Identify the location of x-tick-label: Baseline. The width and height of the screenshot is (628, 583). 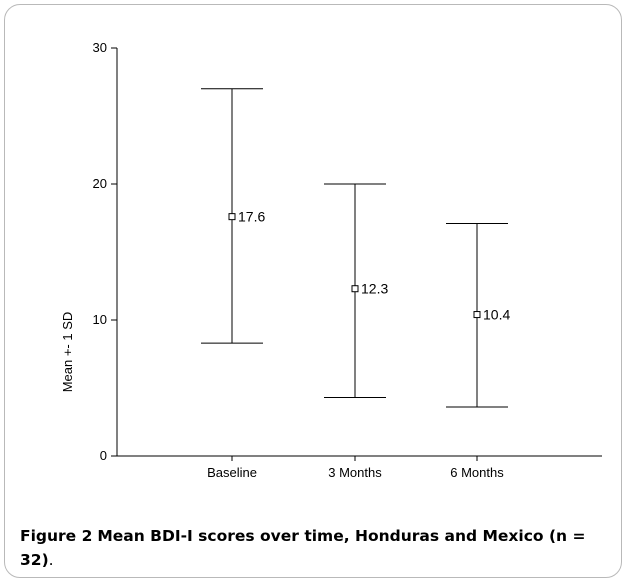
(232, 472).